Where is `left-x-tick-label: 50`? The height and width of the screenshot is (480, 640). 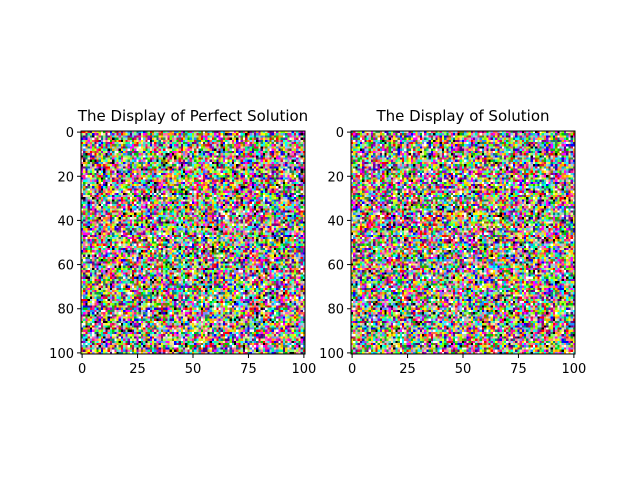 left-x-tick-label: 50 is located at coordinates (193, 369).